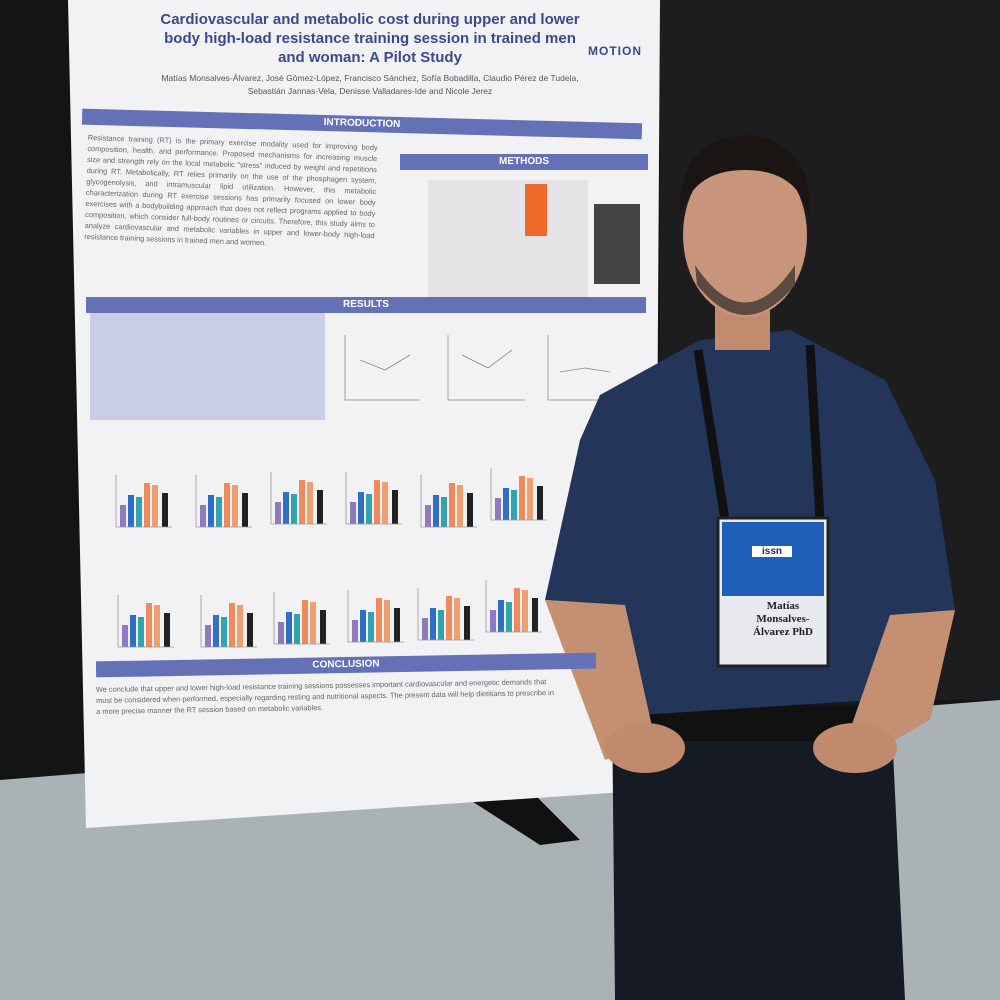 The width and height of the screenshot is (1000, 1000). What do you see at coordinates (524, 162) in the screenshot?
I see `section-heading: METHODS` at bounding box center [524, 162].